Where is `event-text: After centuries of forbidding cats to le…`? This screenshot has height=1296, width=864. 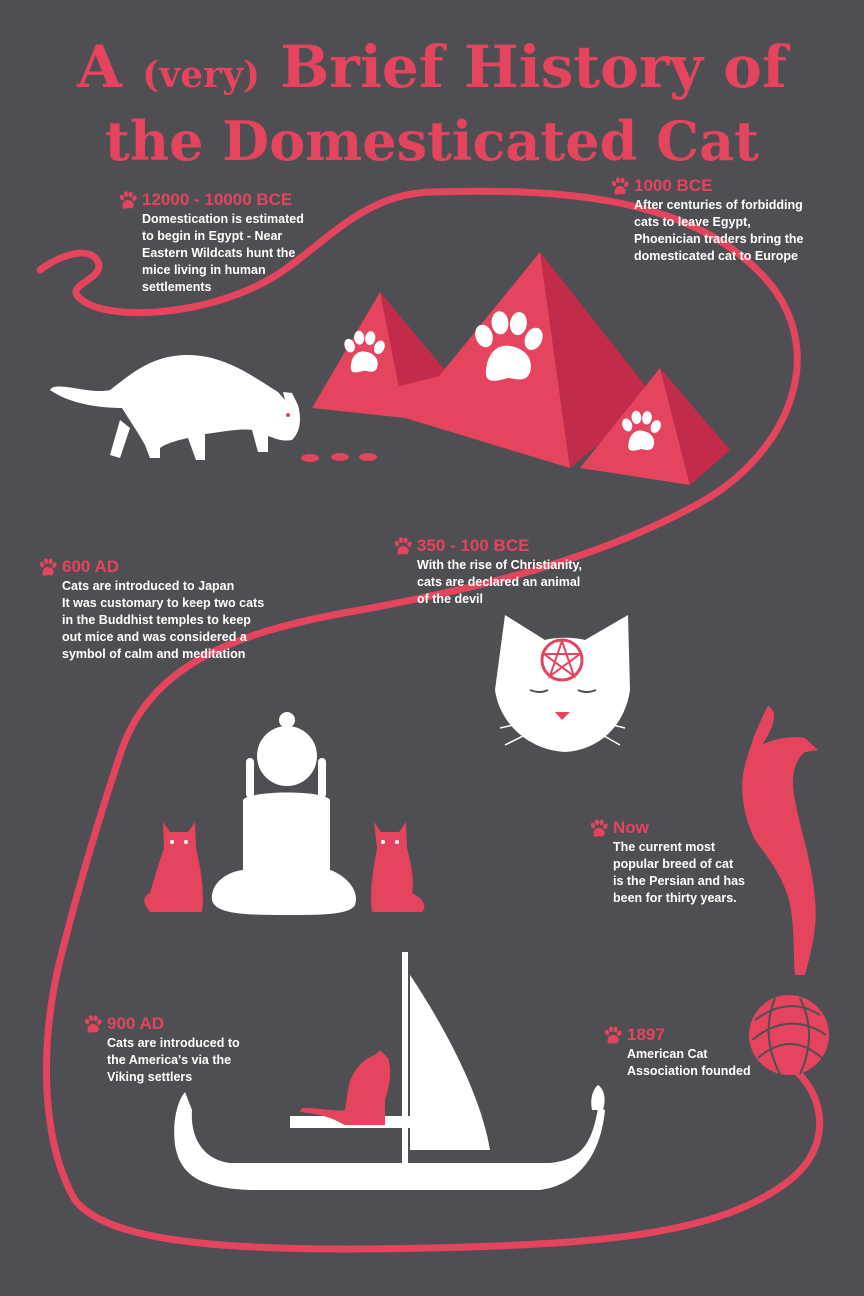
event-text: After centuries of forbidding cats to le… is located at coordinates (719, 230).